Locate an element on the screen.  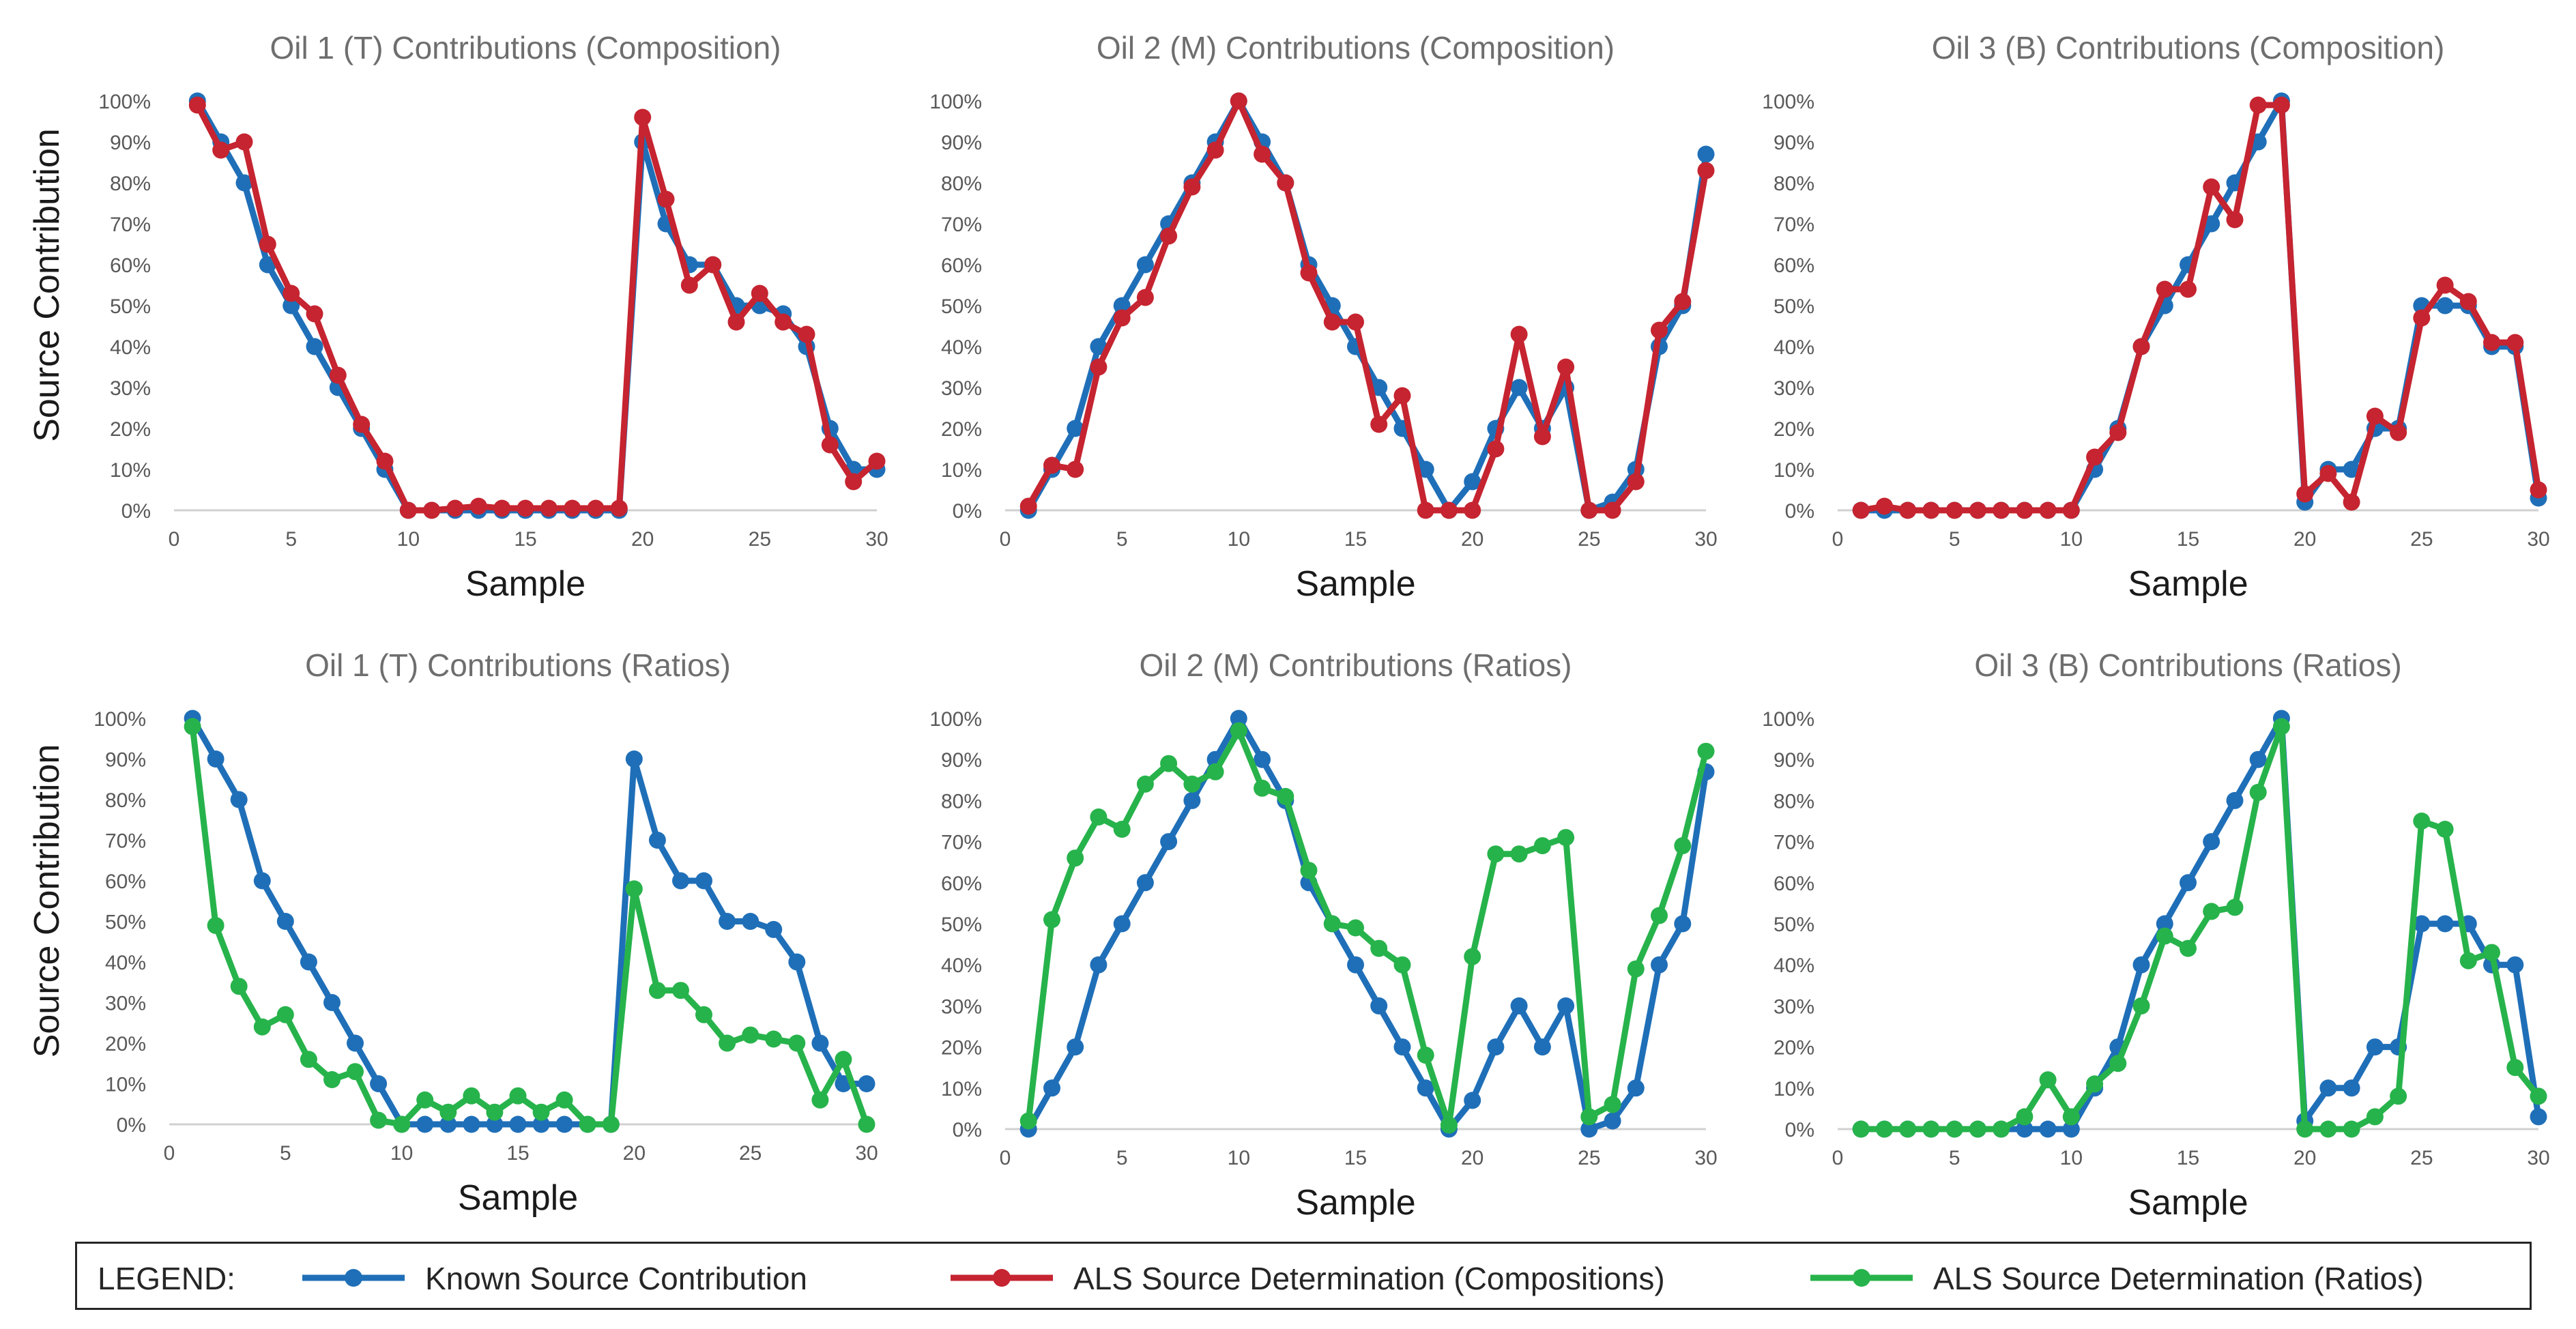
y-tick-label: 90% is located at coordinates (130, 143).